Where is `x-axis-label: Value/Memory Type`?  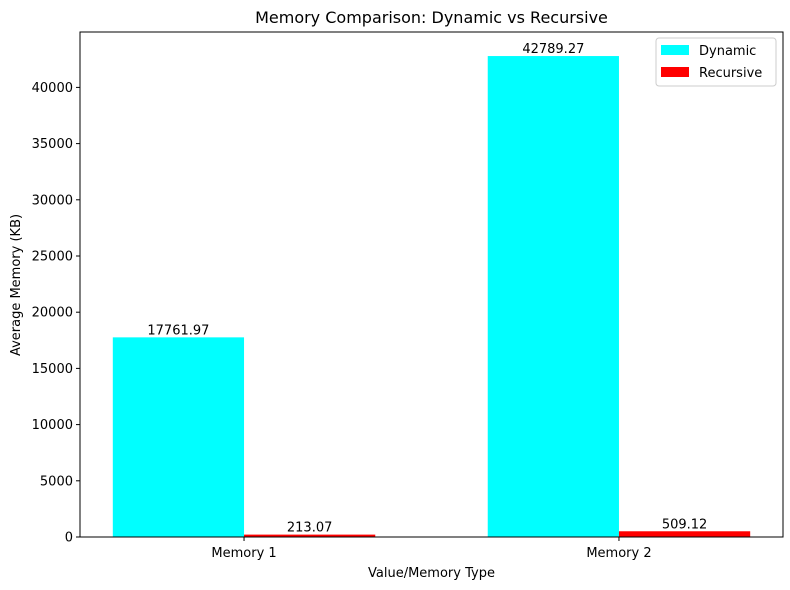
x-axis-label: Value/Memory Type is located at coordinates (431, 573).